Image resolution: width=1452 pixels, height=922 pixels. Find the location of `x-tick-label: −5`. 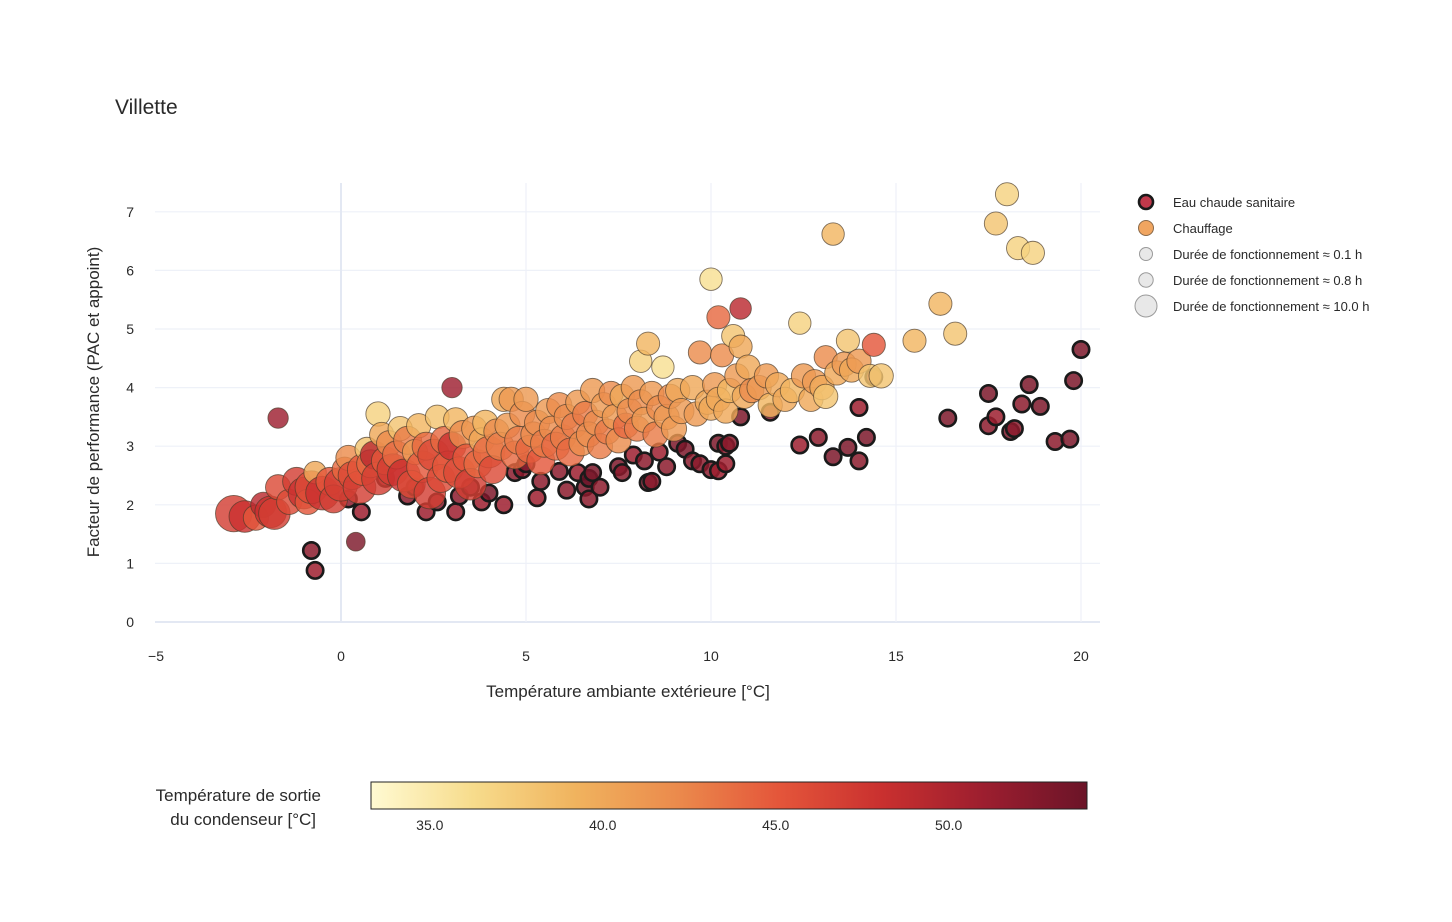

x-tick-label: −5 is located at coordinates (156, 656).